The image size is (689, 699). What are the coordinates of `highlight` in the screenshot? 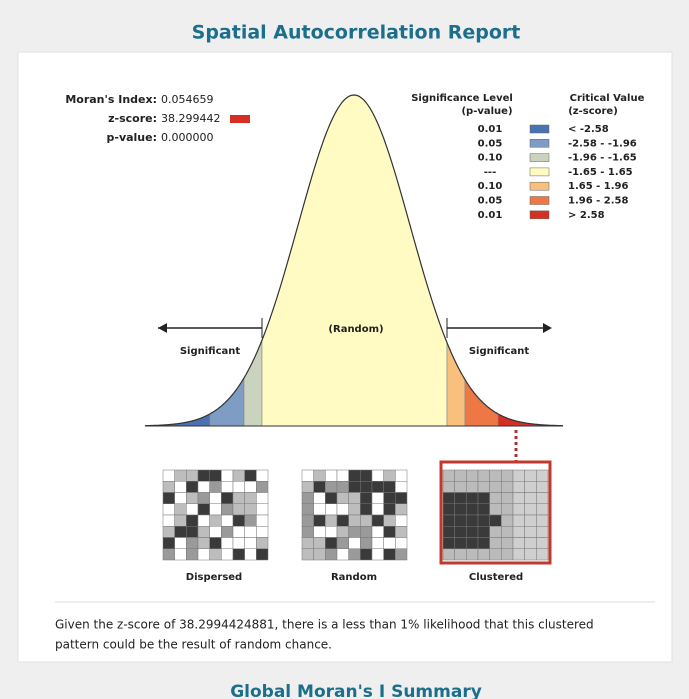 It's located at (495, 512).